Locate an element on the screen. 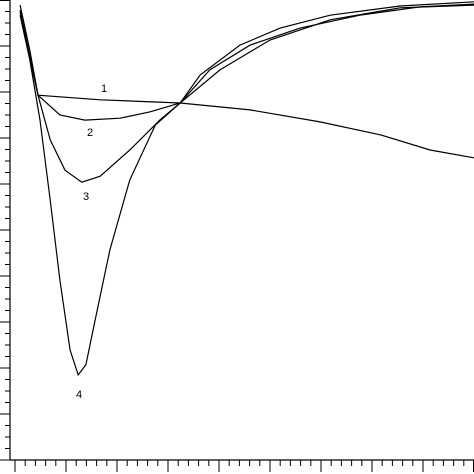 Image resolution: width=474 pixels, height=474 pixels. curve-label: 2 is located at coordinates (90, 133).